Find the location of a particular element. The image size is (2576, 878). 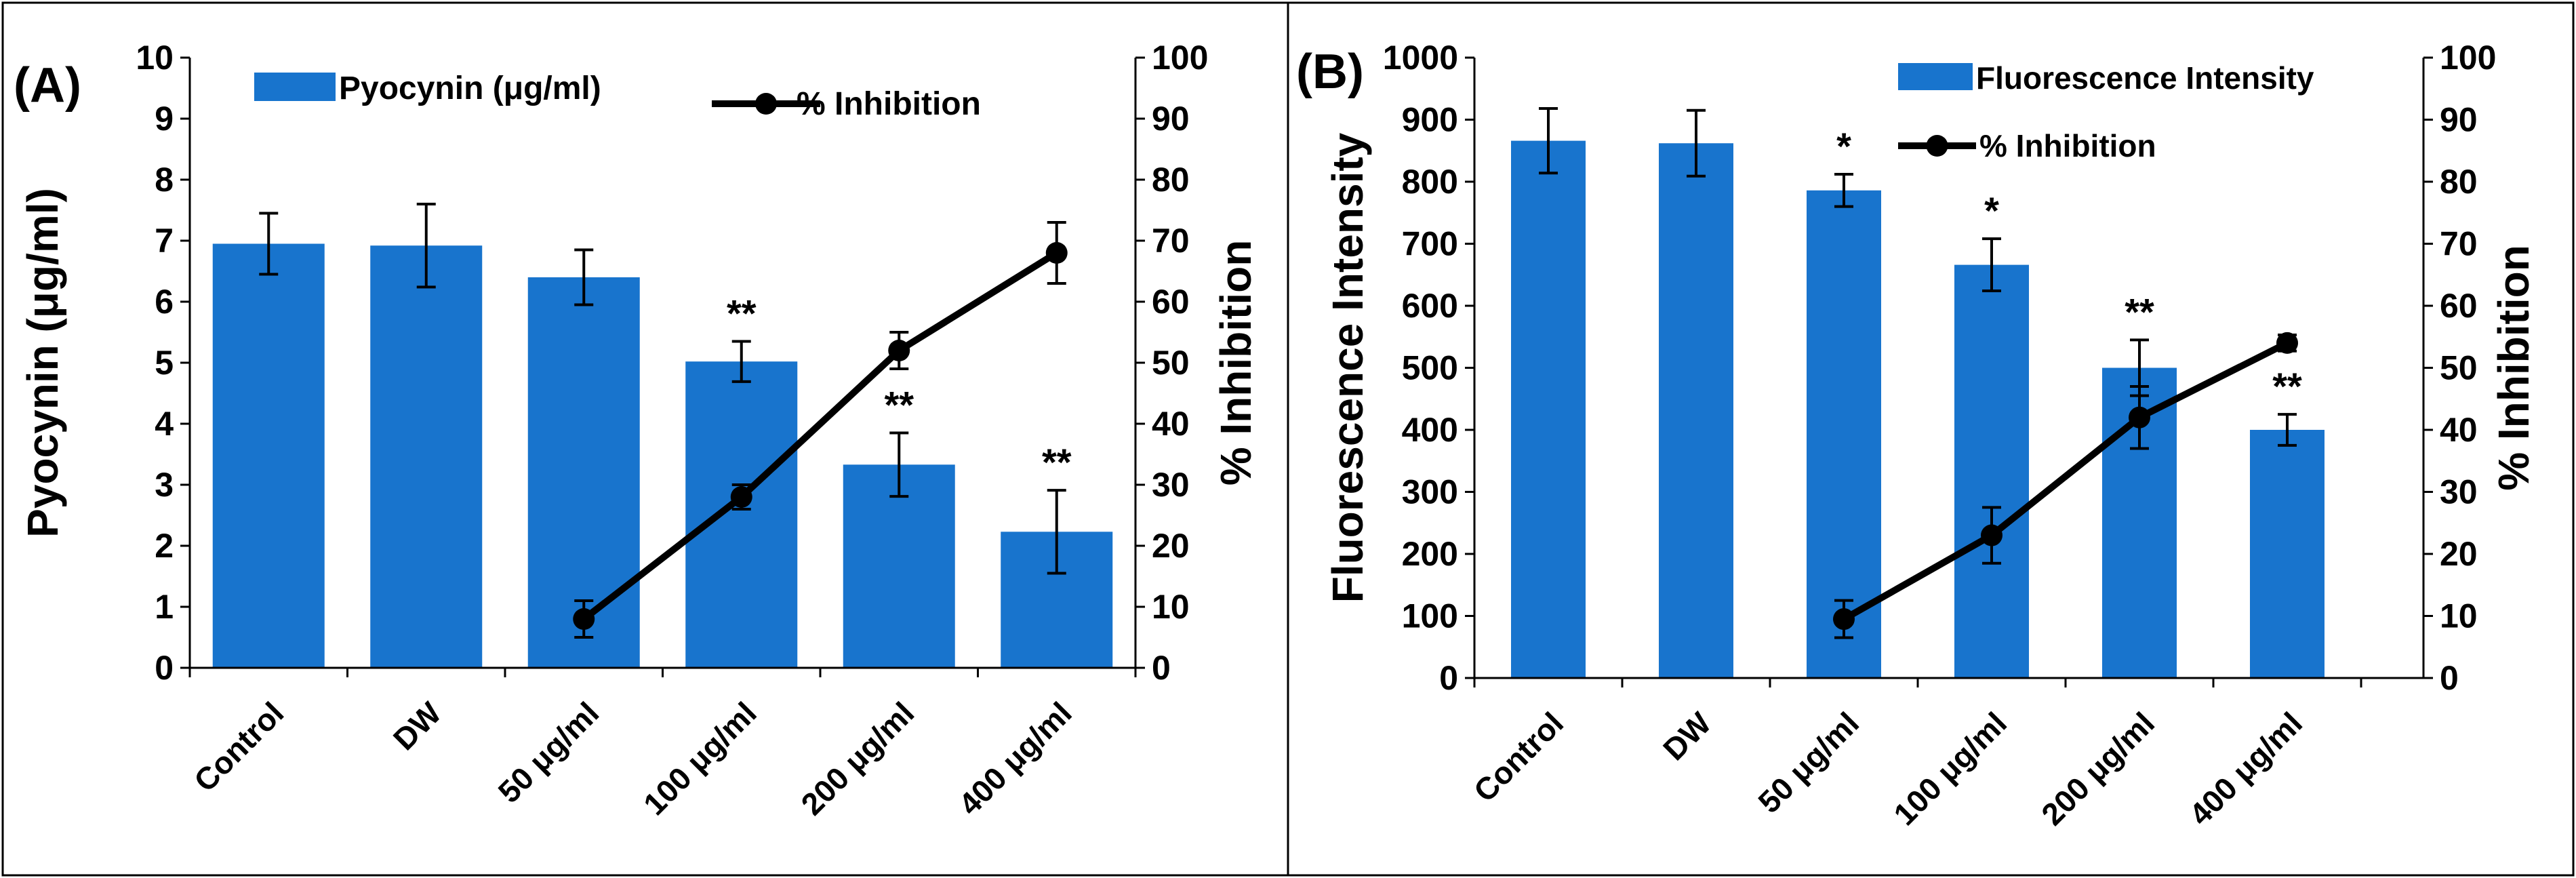

panel-label: (A) is located at coordinates (47, 85).